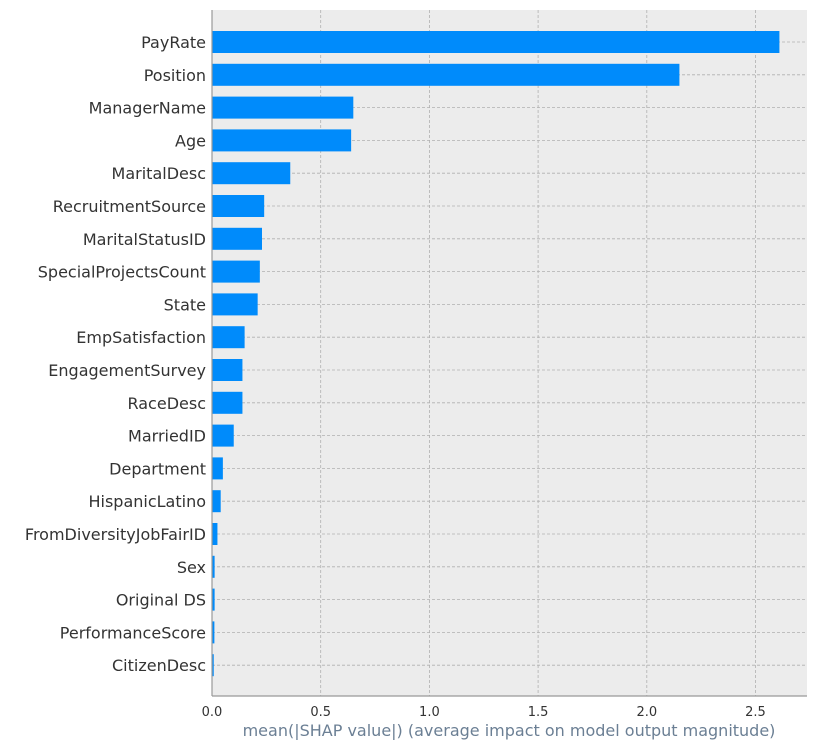 The width and height of the screenshot is (816, 749). What do you see at coordinates (159, 173) in the screenshot?
I see `category-label: MaritalDesc` at bounding box center [159, 173].